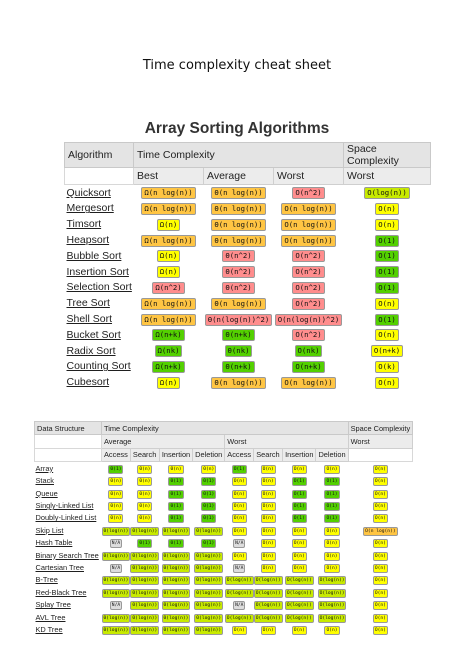 Image resolution: width=474 pixels, height=669 pixels. I want to click on average-complexity-badge: Θ(n^2), so click(238, 287).